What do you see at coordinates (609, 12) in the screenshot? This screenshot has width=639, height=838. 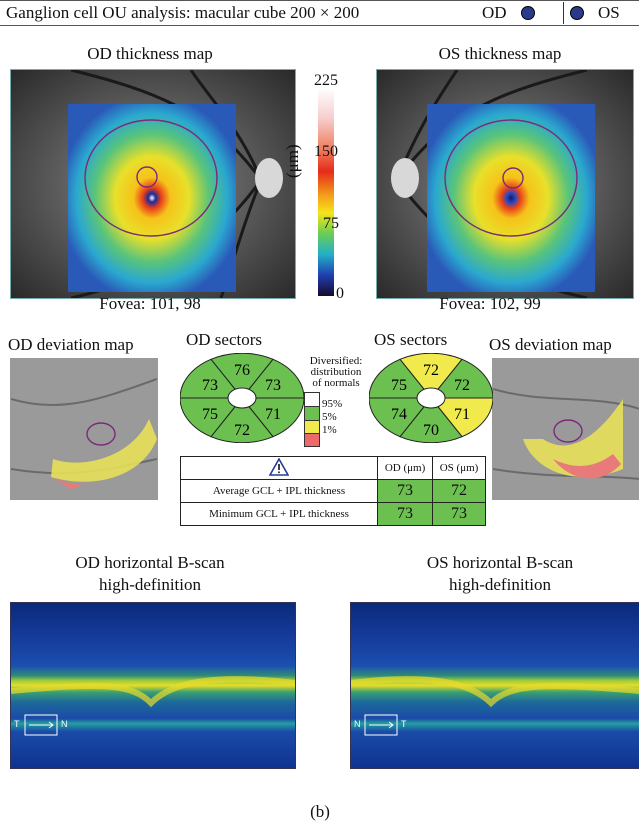 I see `os-eye-text: OS` at bounding box center [609, 12].